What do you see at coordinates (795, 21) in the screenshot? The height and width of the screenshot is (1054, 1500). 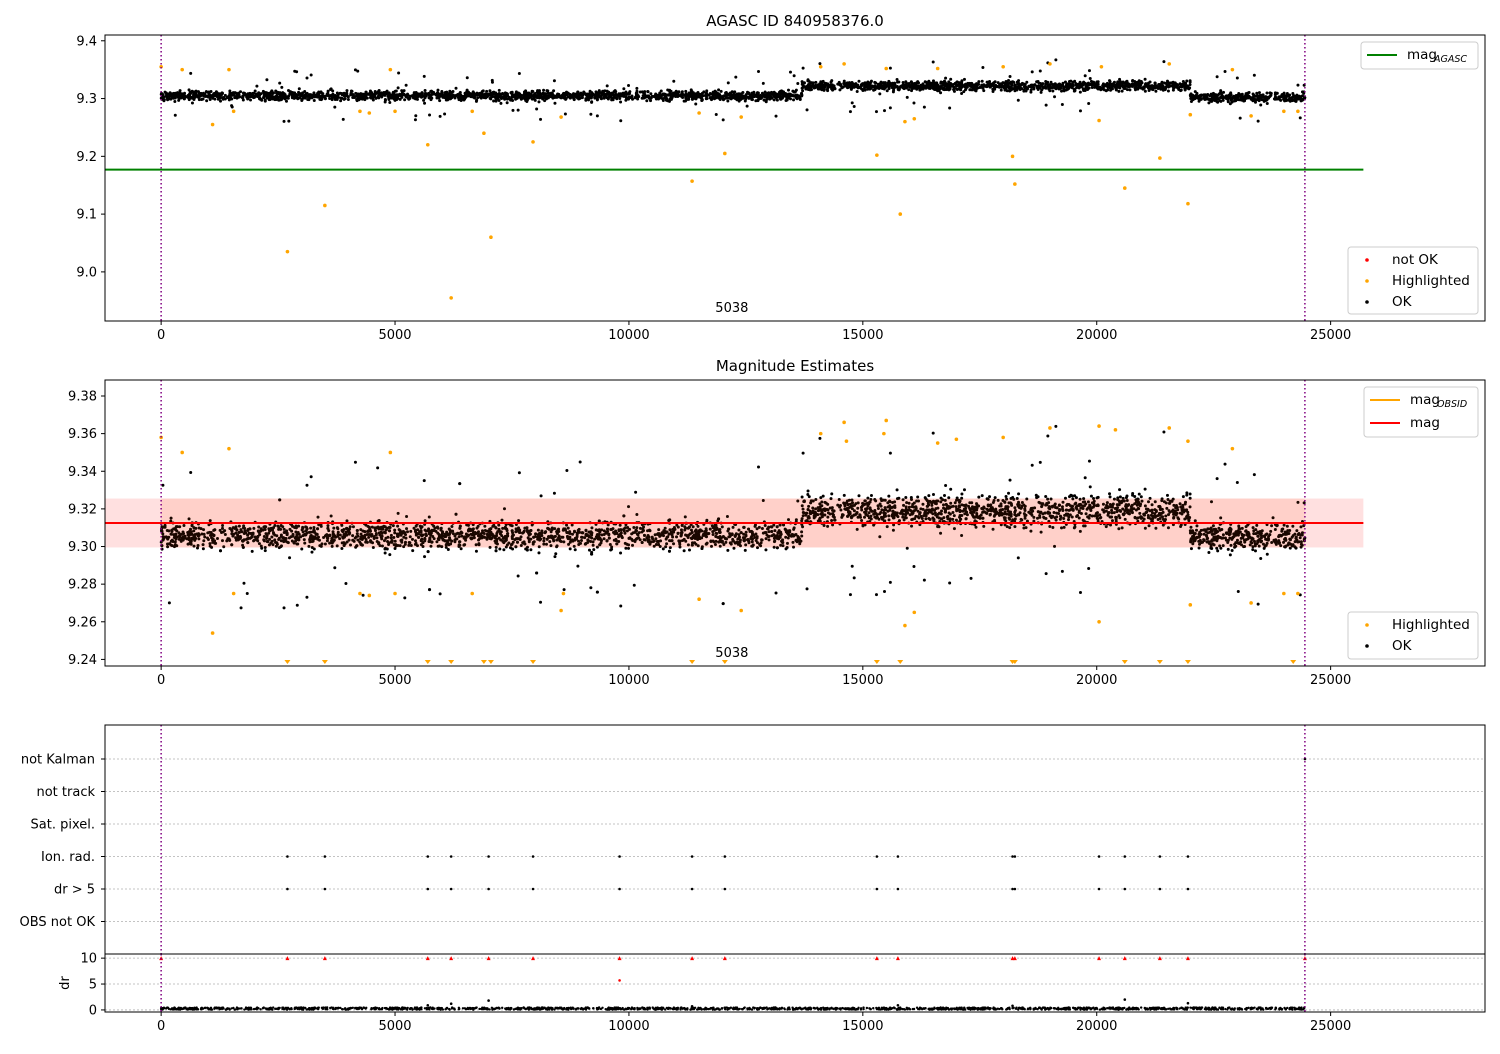 I see `agasc-panel-title: AGASC ID 840958376.0` at bounding box center [795, 21].